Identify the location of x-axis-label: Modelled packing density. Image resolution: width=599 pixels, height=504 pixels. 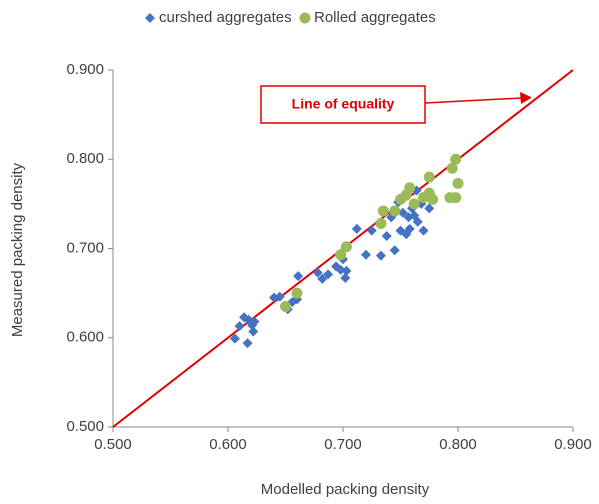
(345, 489).